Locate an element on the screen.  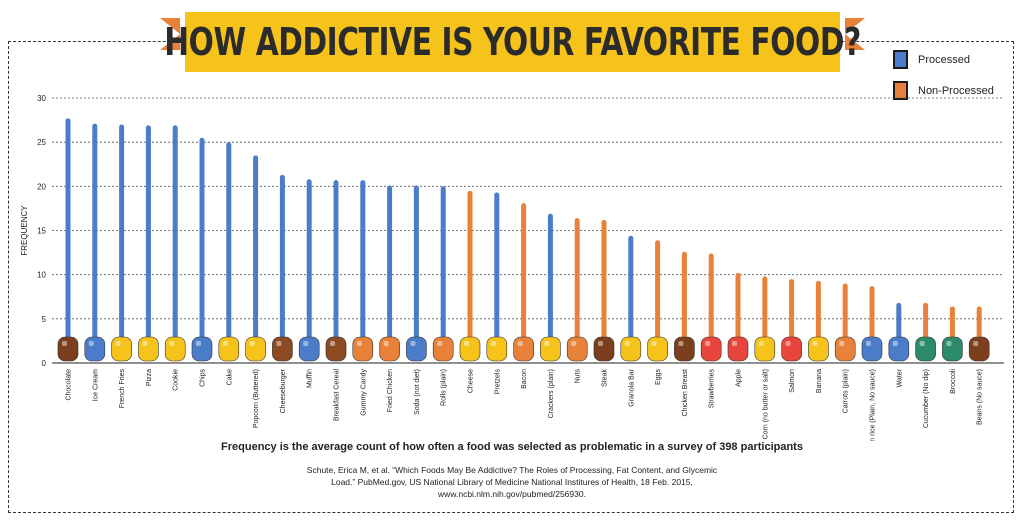
ribbon-right is located at coordinates (855, 34).